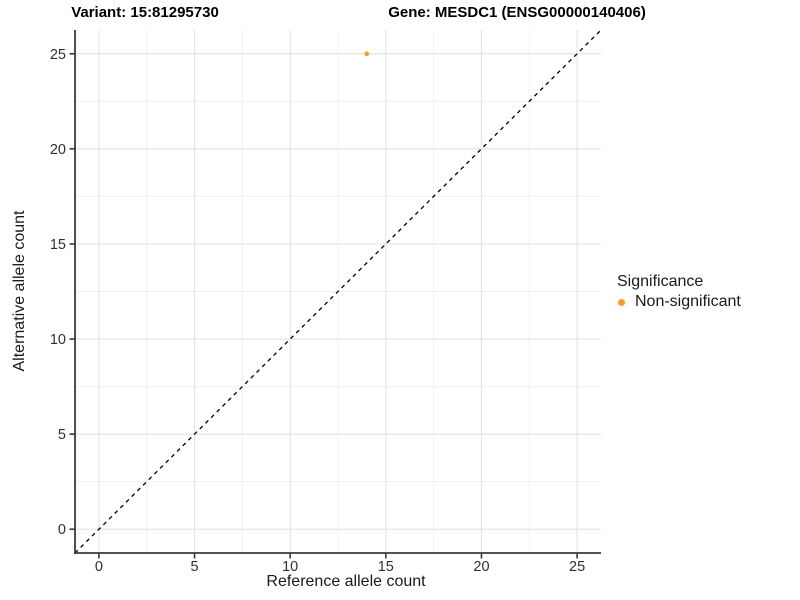 This screenshot has height=600, width=800. What do you see at coordinates (19, 291) in the screenshot?
I see `y-axis-title: Alternative allele count` at bounding box center [19, 291].